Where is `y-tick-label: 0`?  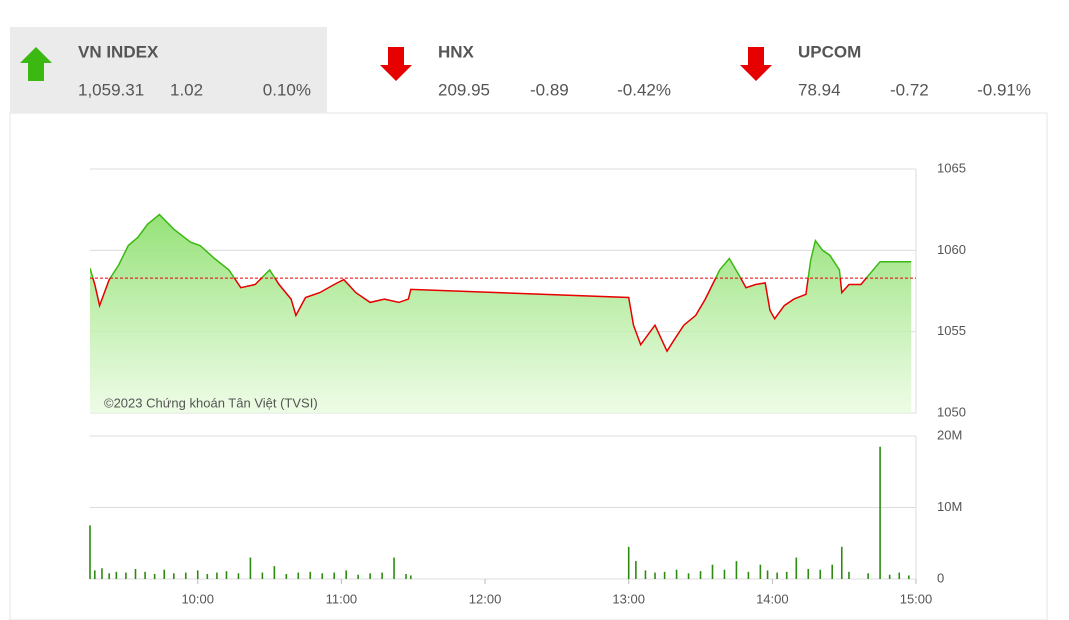 y-tick-label: 0 is located at coordinates (940, 577).